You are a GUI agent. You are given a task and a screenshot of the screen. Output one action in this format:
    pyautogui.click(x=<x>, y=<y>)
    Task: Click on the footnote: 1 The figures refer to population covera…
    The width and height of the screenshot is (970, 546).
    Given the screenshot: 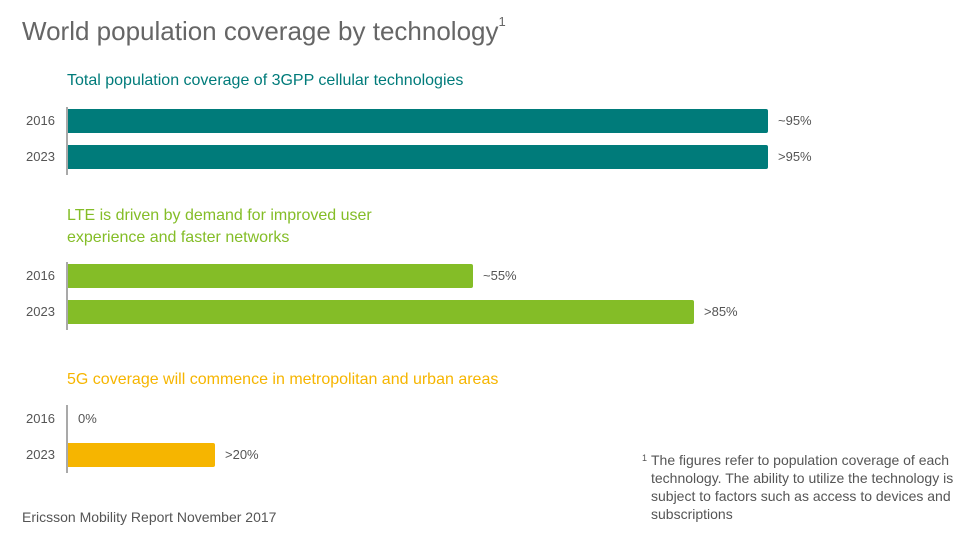 What is the action you would take?
    pyautogui.click(x=802, y=487)
    